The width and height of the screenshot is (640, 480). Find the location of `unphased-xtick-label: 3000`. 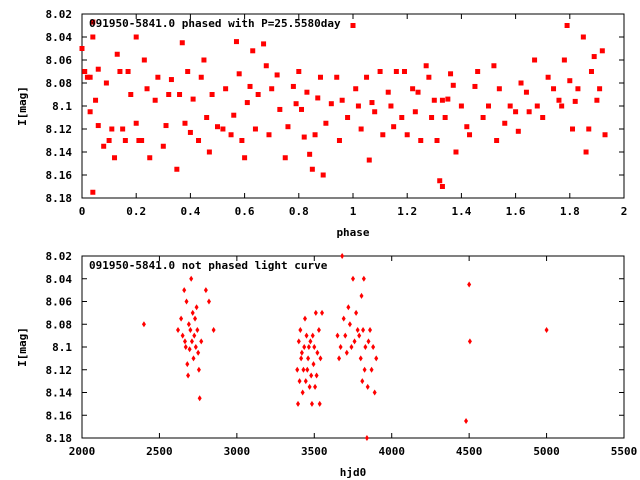

unphased-xtick-label: 3000 is located at coordinates (237, 451).